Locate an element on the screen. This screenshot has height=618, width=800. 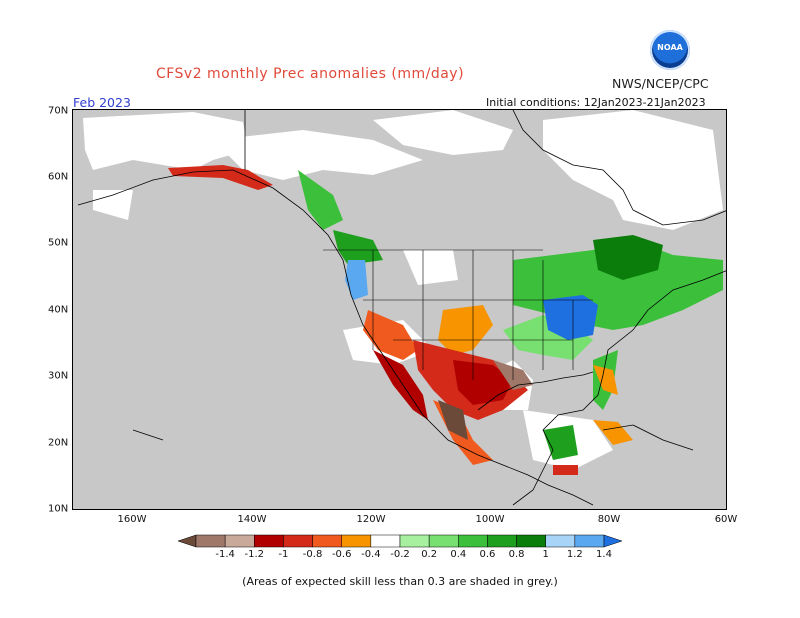
colorbar-label: -1 is located at coordinates (283, 554).